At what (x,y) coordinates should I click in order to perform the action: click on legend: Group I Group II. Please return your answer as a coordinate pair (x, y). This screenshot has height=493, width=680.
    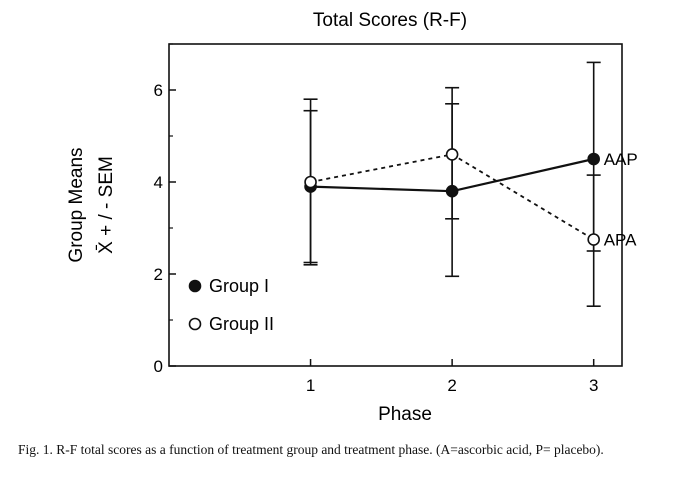
    Looking at the image, I should click on (231, 305).